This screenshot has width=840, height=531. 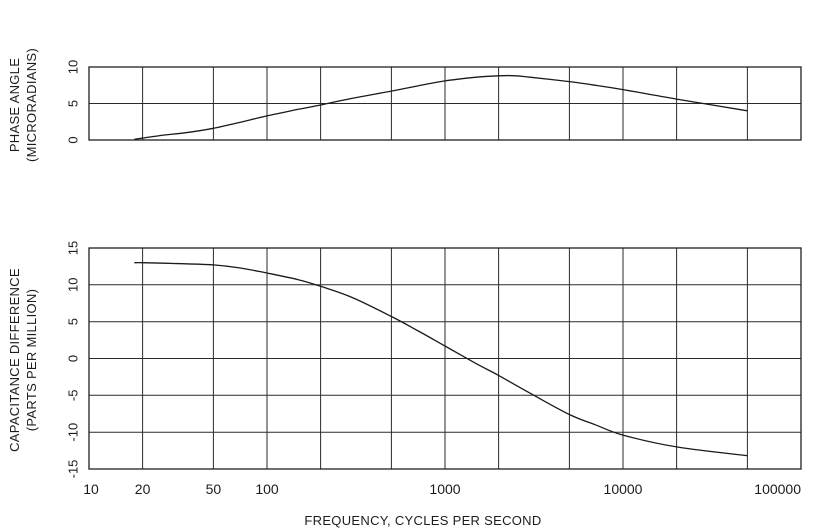 I want to click on frequency-xtick-label: 50, so click(x=214, y=489).